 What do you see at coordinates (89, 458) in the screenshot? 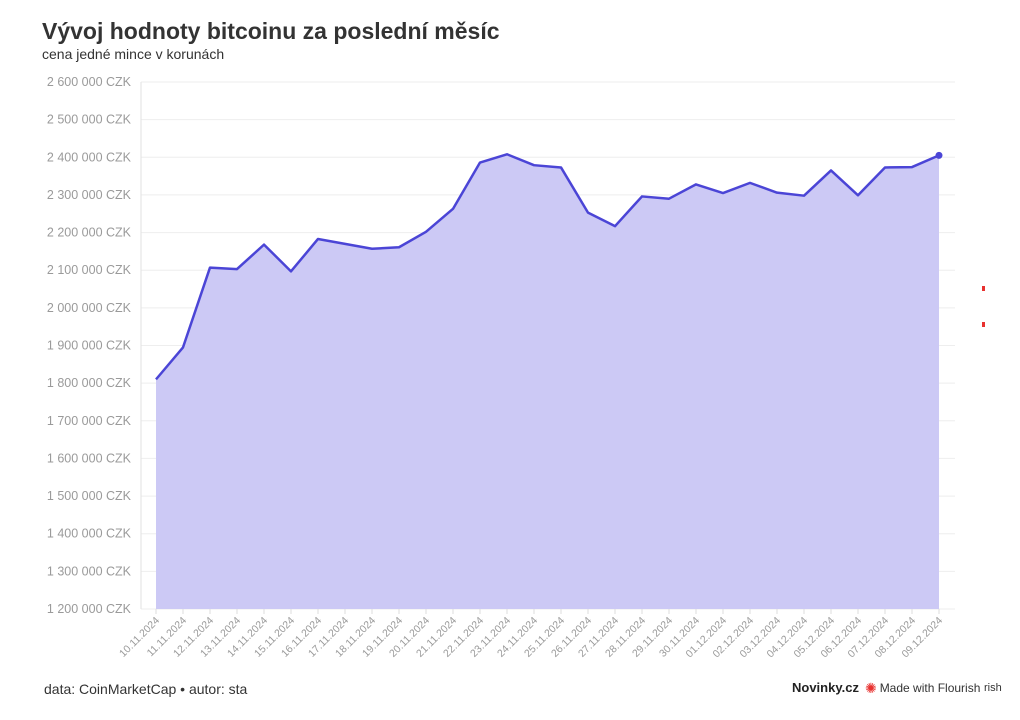
I see `y-tick-label: 1 600 000 CZK` at bounding box center [89, 458].